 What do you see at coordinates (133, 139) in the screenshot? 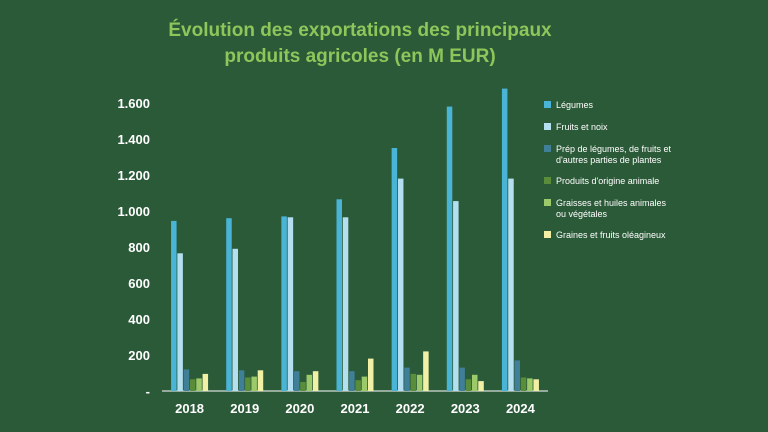
I see `y-tick-label: 1.400` at bounding box center [133, 139].